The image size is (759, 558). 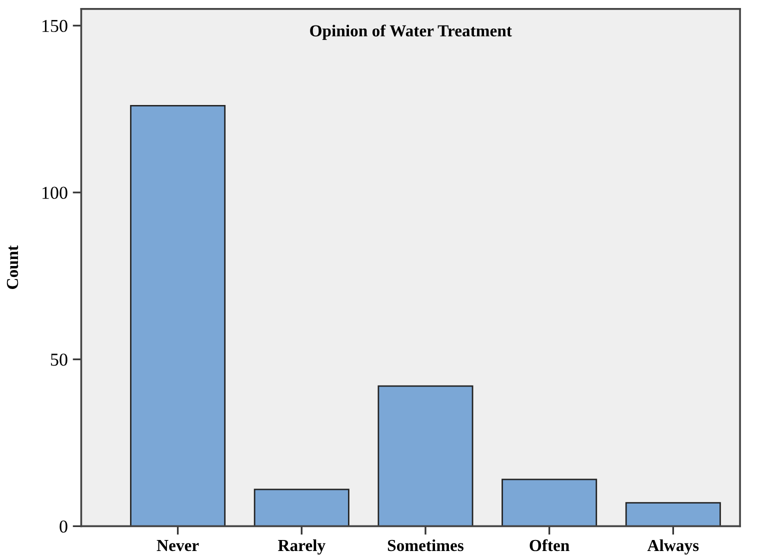 What do you see at coordinates (12, 267) in the screenshot?
I see `y-axis-title: Count` at bounding box center [12, 267].